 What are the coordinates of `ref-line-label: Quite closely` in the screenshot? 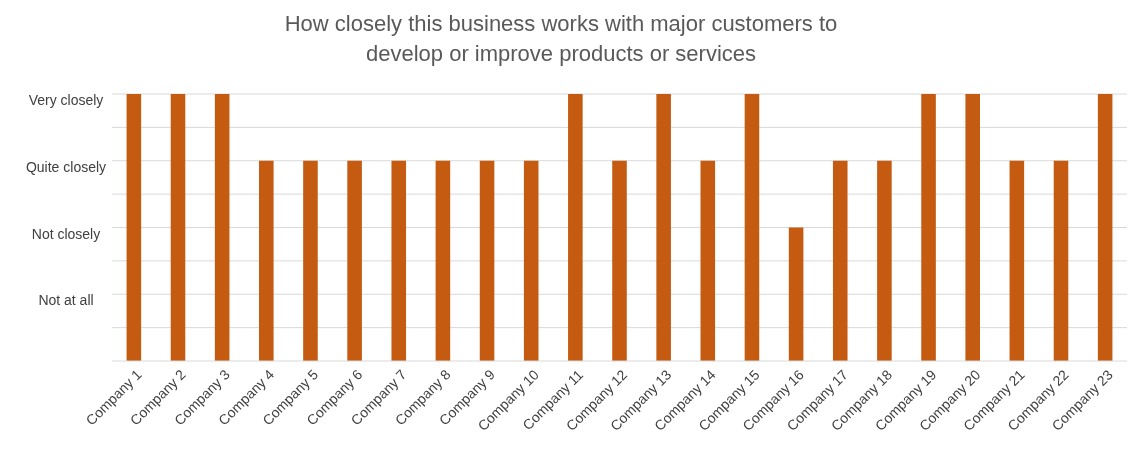 It's located at (66, 166).